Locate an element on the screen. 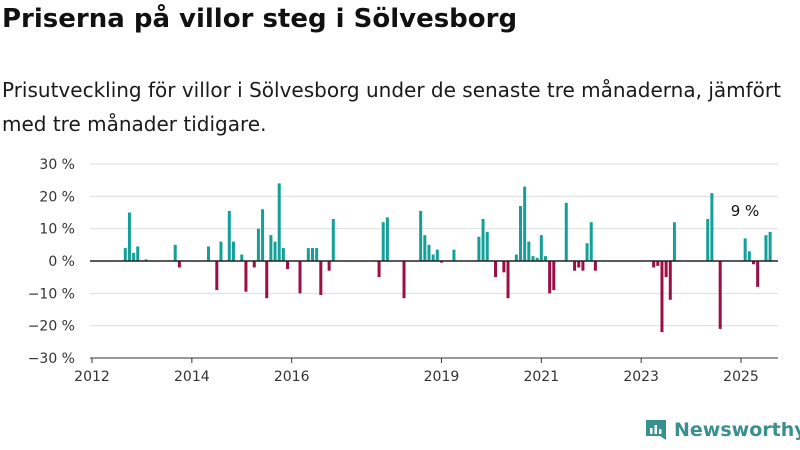  annotation-label: 9 % is located at coordinates (745, 211).